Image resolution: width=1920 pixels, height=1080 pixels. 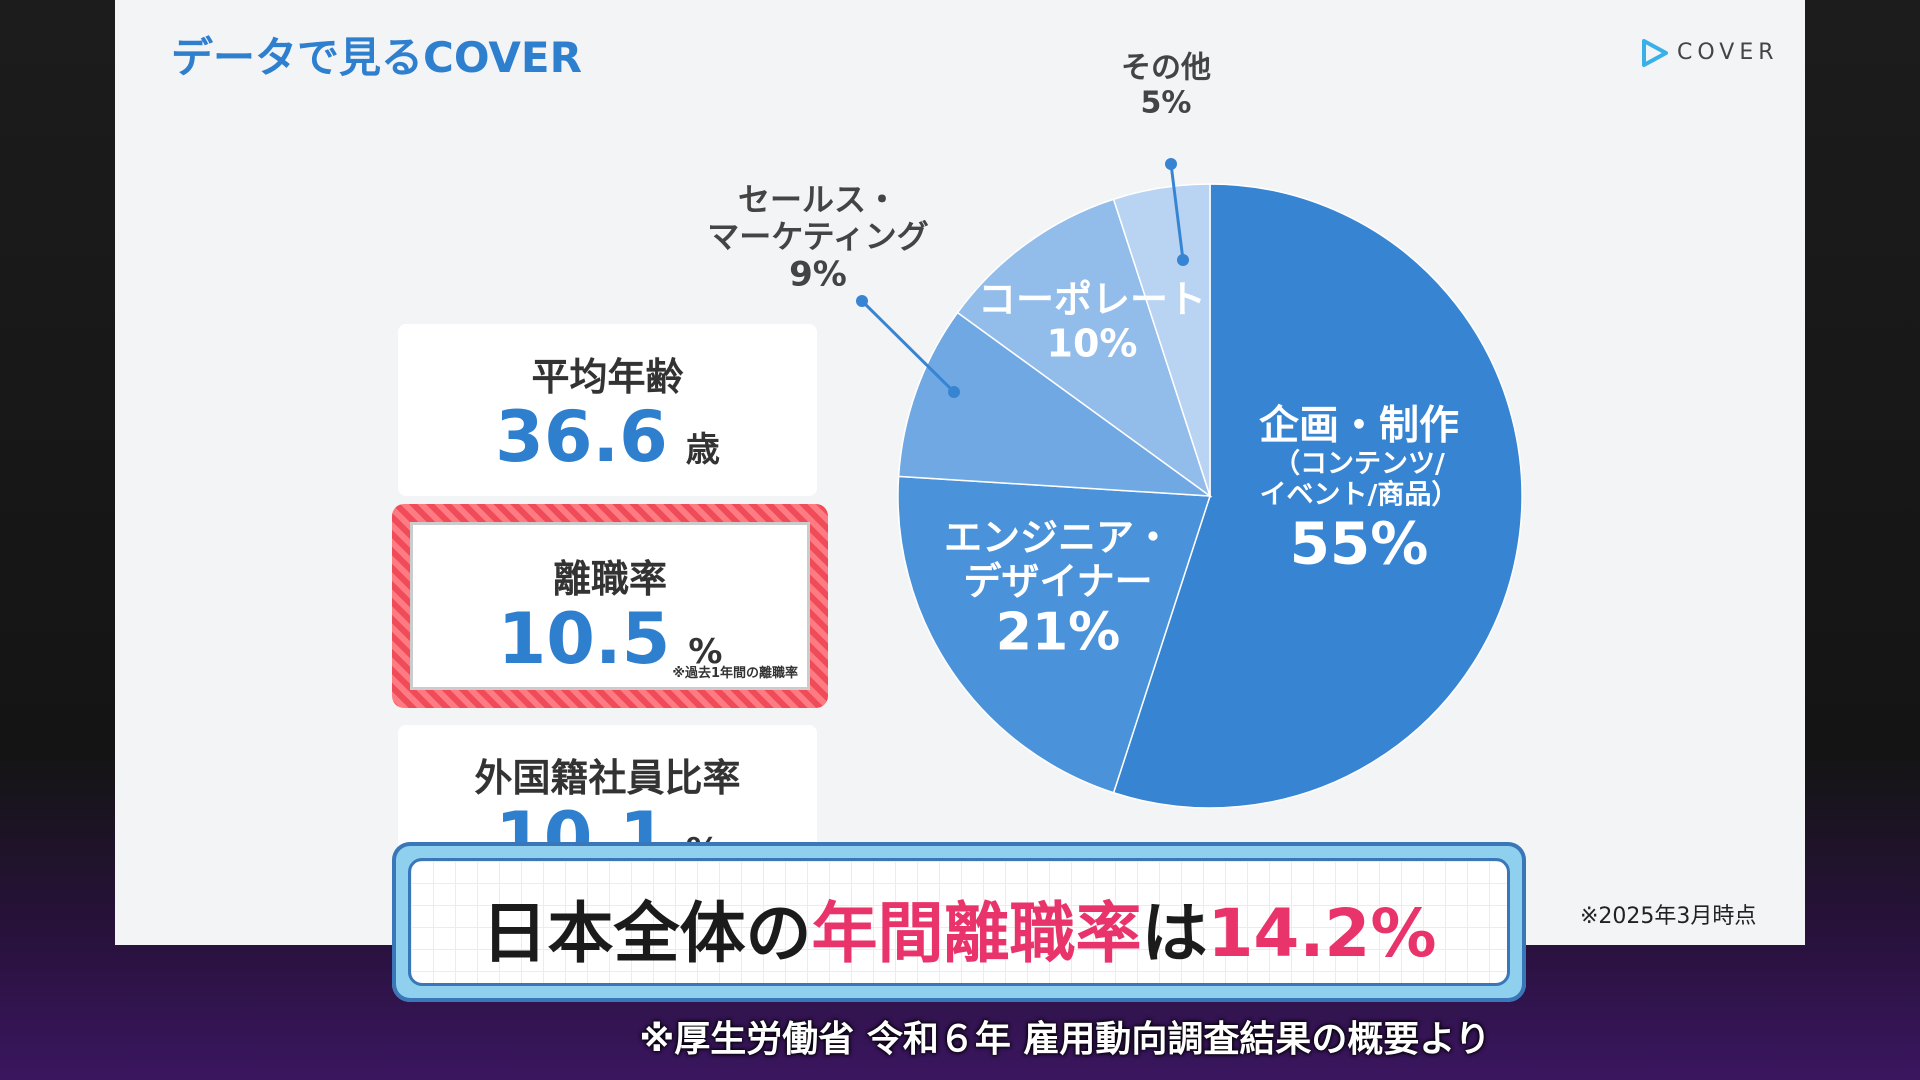 I want to click on category-label: セールス・ マーケティング, so click(x=818, y=218).